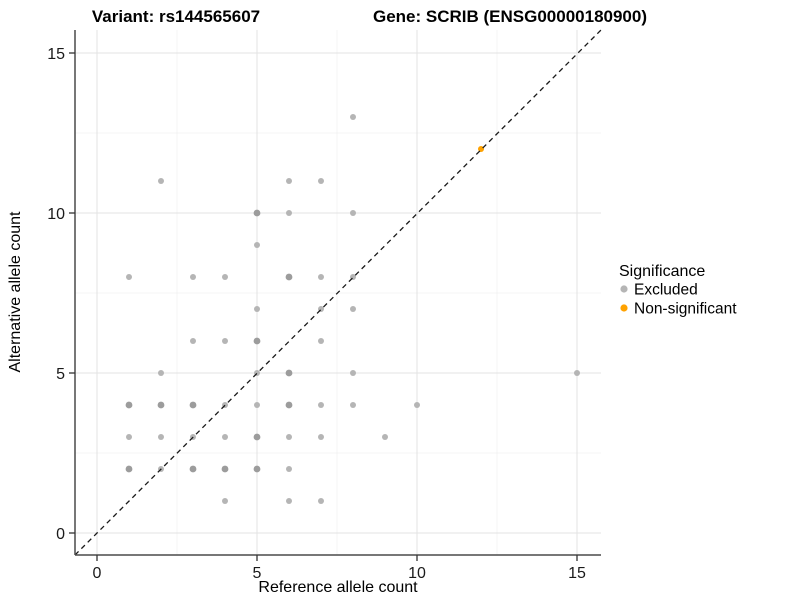  I want to click on legend-label-non-significant: Non-significant, so click(685, 309).